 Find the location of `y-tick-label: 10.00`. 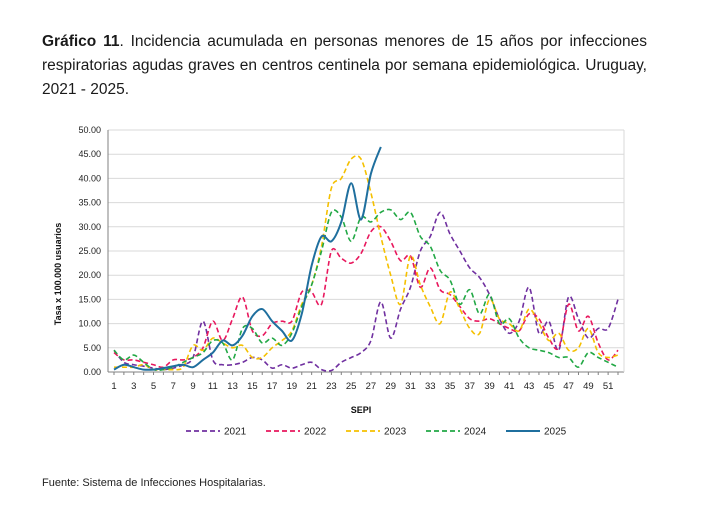

y-tick-label: 10.00 is located at coordinates (89, 324).